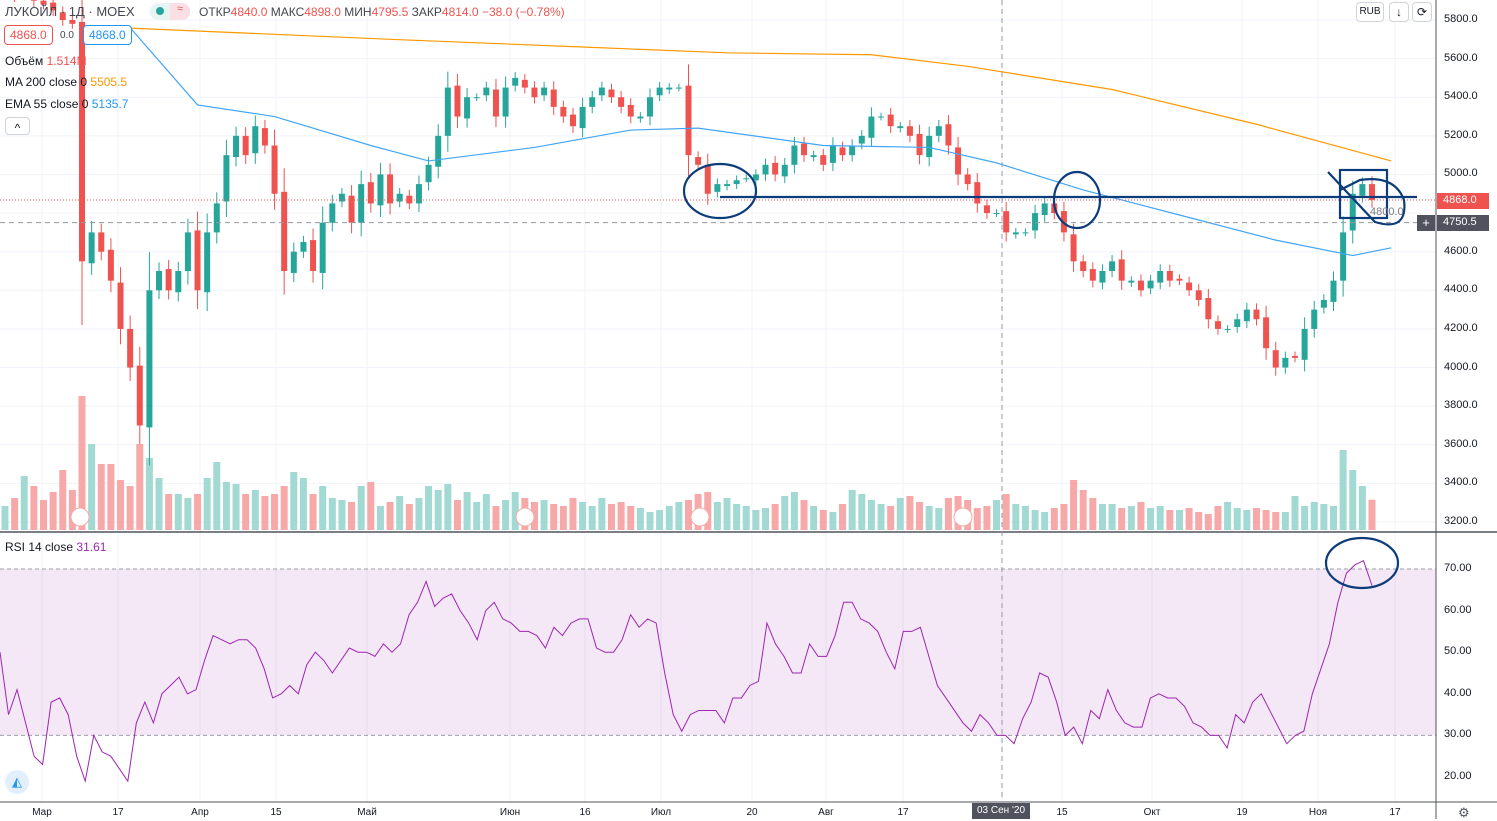  What do you see at coordinates (1458, 734) in the screenshot?
I see `rsi-tick-label: 30.00` at bounding box center [1458, 734].